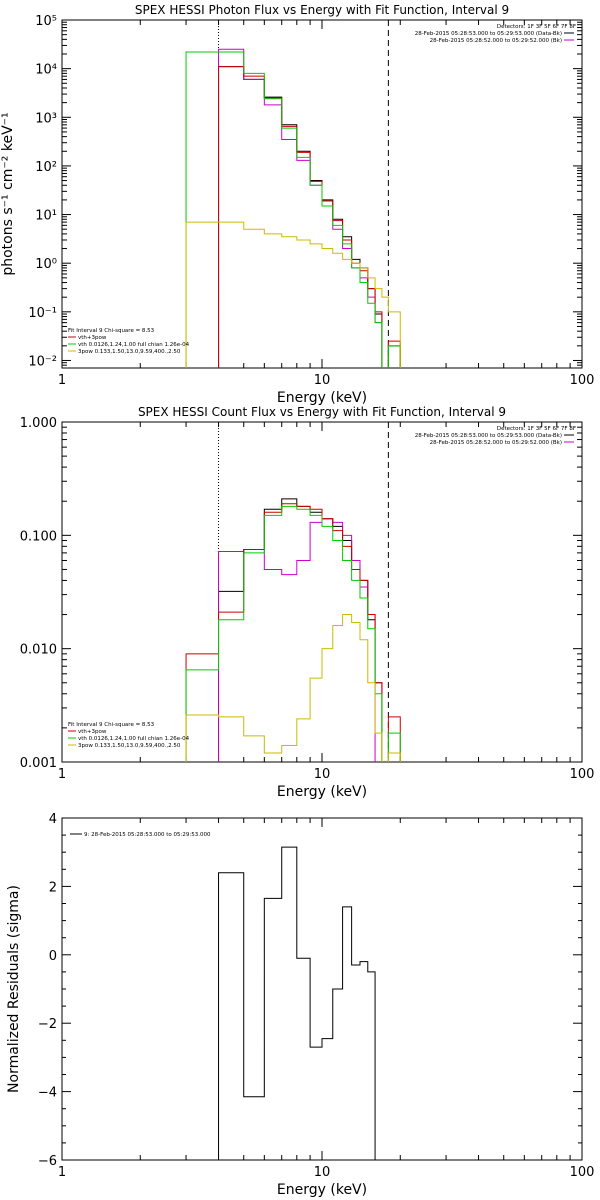 The image size is (600, 1200). Describe the element at coordinates (42, 313) in the screenshot. I see `y-tick-label: 10⁻¹` at that location.